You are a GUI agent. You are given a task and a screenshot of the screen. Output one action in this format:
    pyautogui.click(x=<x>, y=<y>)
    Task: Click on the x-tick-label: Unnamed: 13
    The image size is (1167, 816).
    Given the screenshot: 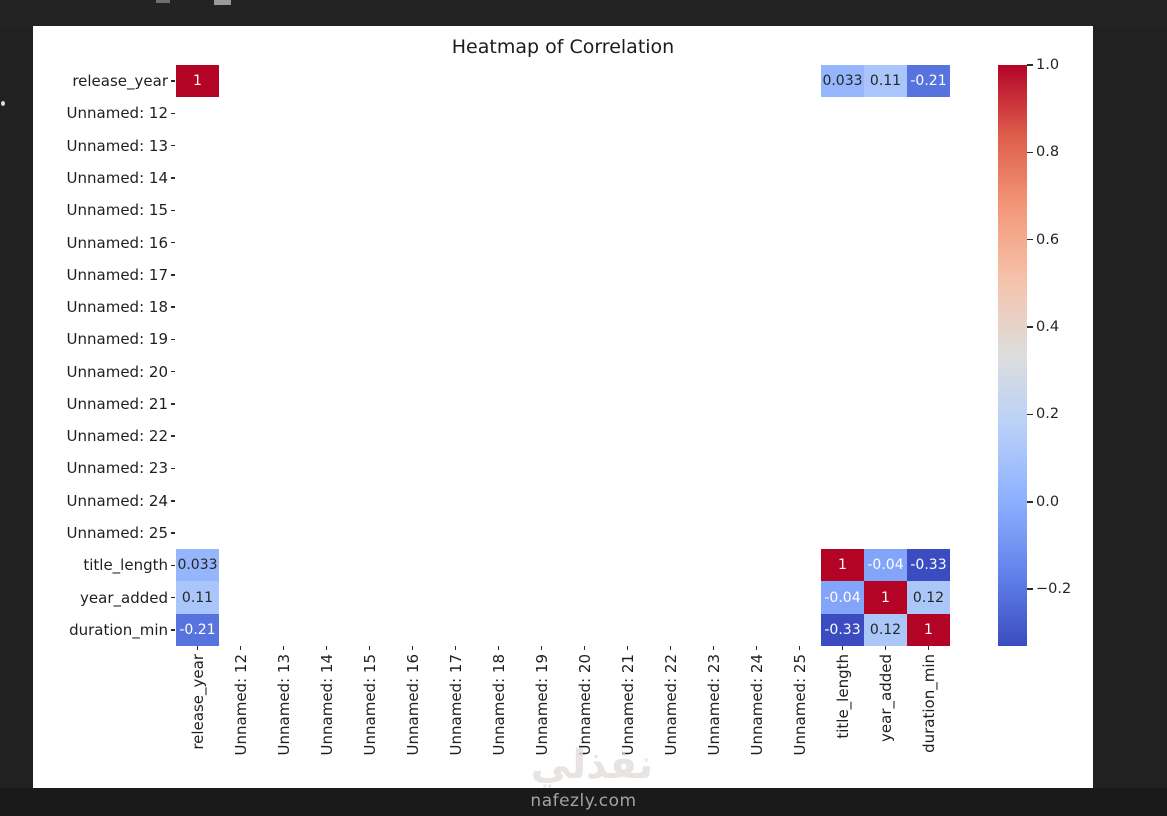 What is the action you would take?
    pyautogui.click(x=283, y=705)
    